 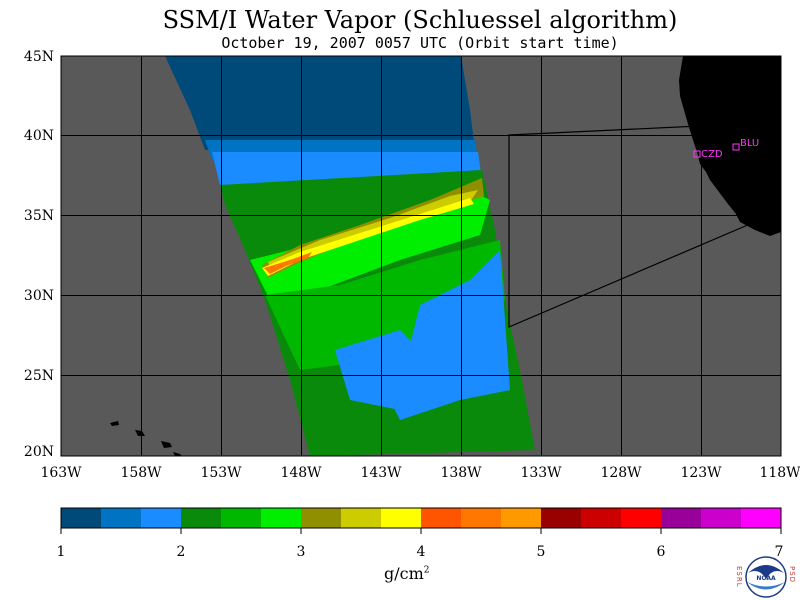 I want to click on lat-label-25n: 25N, so click(x=39, y=376).